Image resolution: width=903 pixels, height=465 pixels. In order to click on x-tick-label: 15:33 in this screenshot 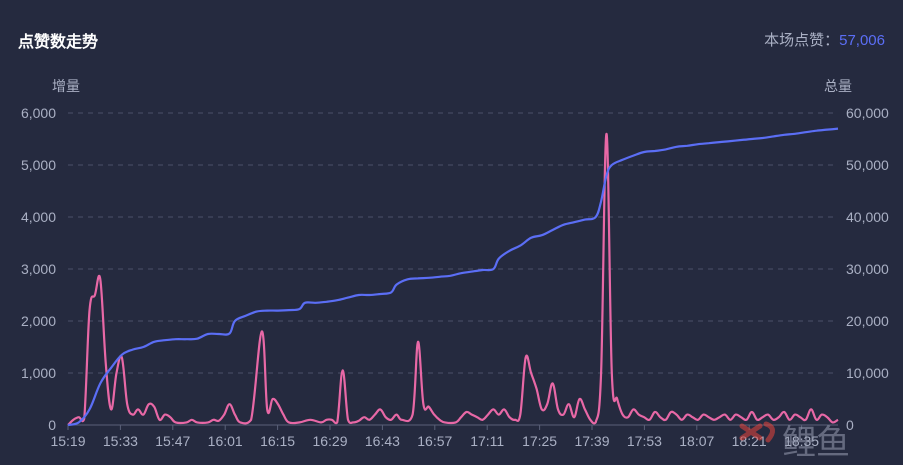, I will do `click(120, 441)`.